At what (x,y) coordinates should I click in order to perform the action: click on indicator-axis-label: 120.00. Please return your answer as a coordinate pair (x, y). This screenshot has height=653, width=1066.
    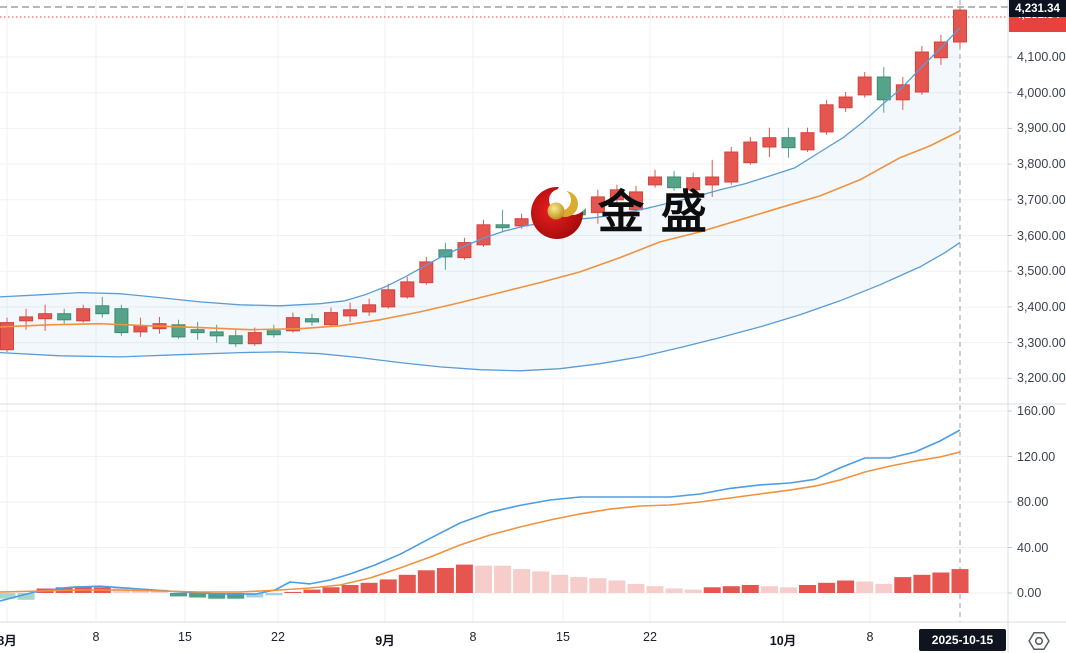
    Looking at the image, I should click on (1036, 456).